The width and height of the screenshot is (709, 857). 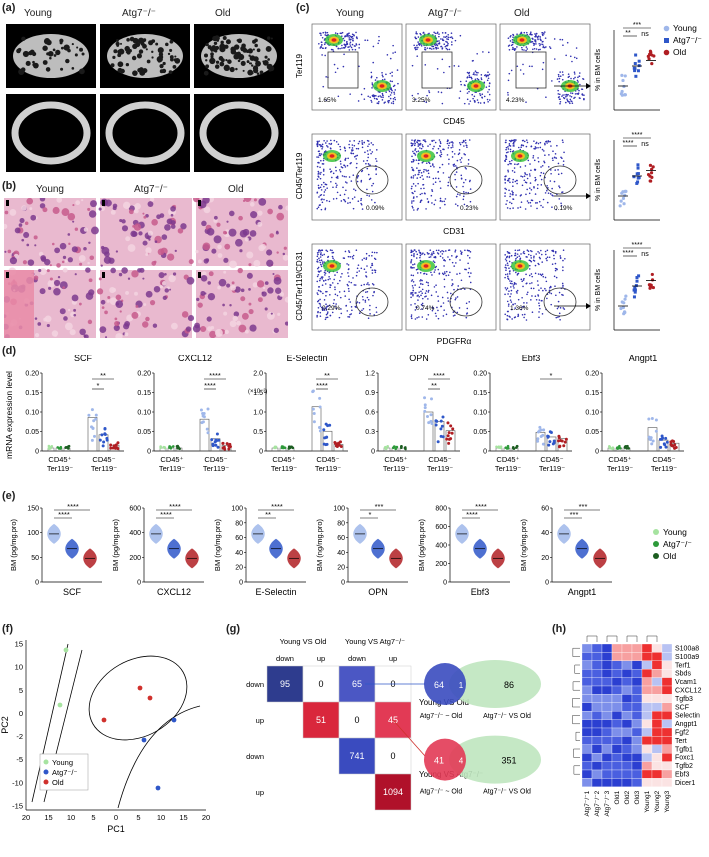 I want to click on f-sample-point, so click(x=60, y=705).